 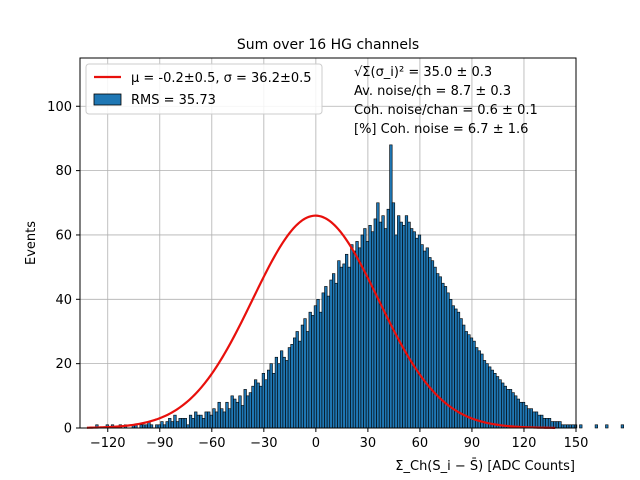 What do you see at coordinates (63, 235) in the screenshot?
I see `y-tick-label: 60` at bounding box center [63, 235].